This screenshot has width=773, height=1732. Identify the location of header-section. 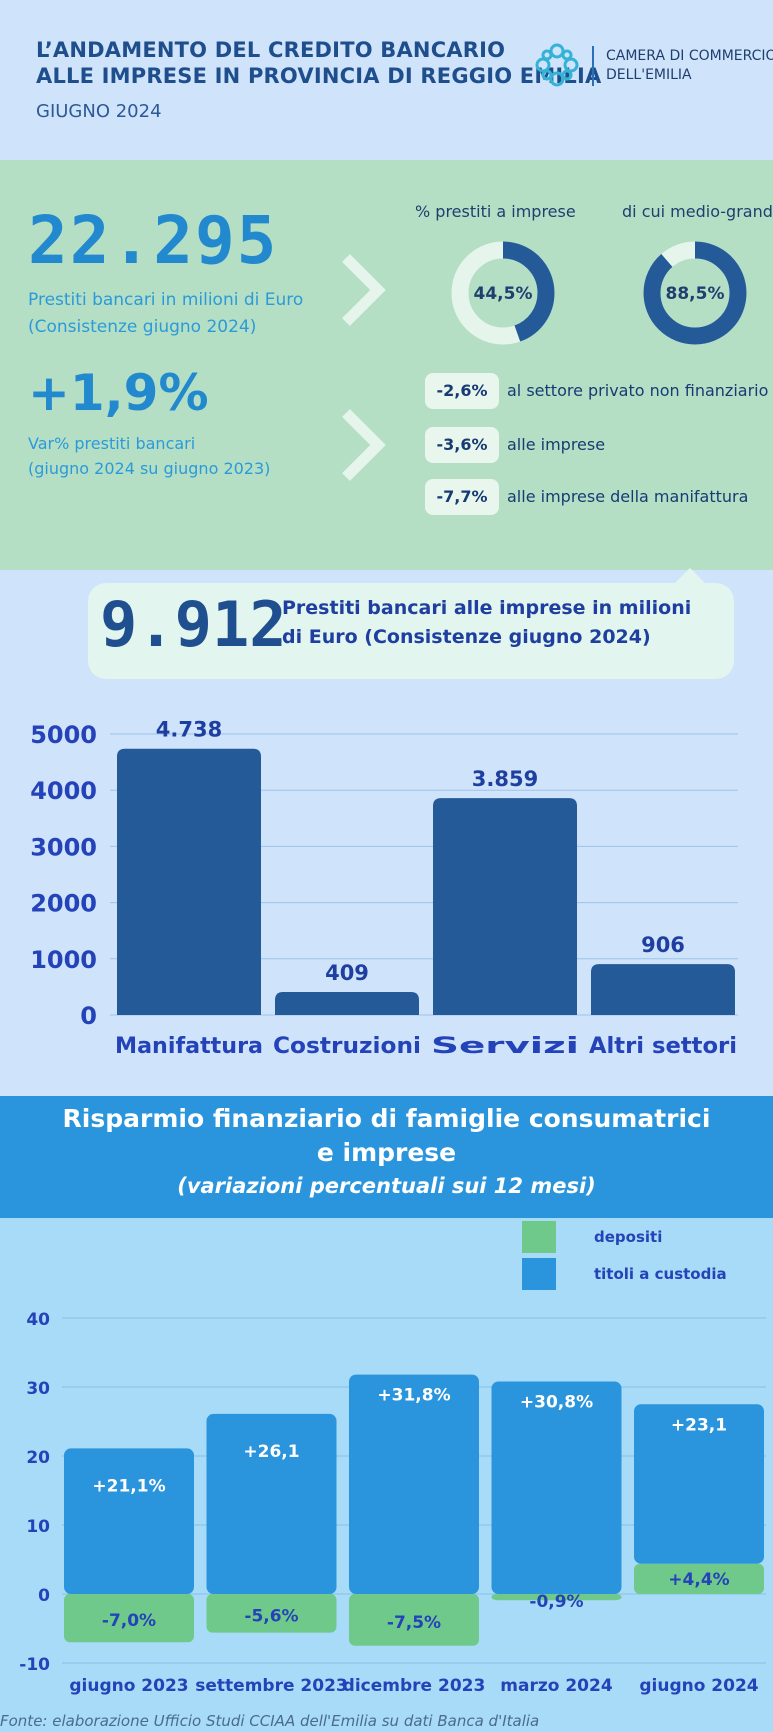
(386, 80).